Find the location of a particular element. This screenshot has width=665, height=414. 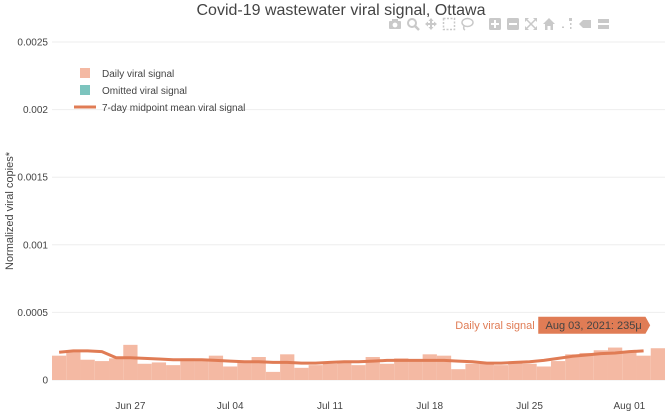

y-tick-label: 0 is located at coordinates (45, 381).